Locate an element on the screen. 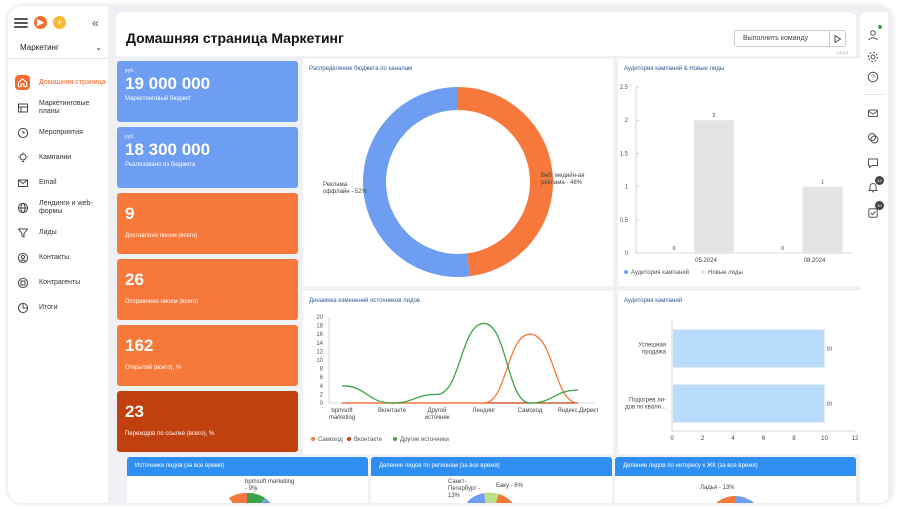 This screenshot has width=900, height=509. slice-label-web: Веб: медийн-ая реклама - 48% is located at coordinates (563, 179).